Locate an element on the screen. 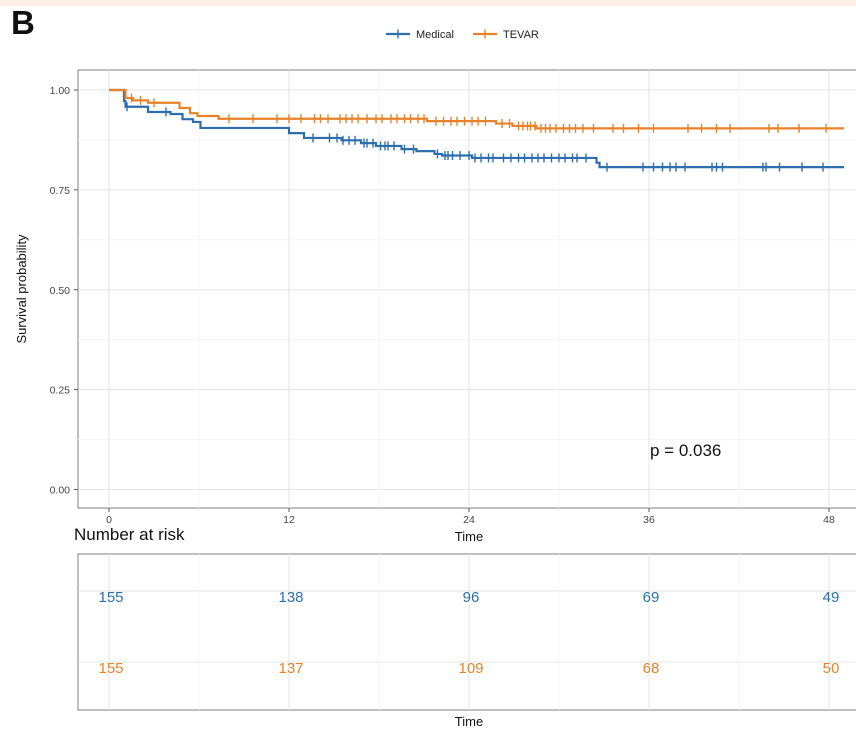  risk-value-tevar: 68 is located at coordinates (651, 668).